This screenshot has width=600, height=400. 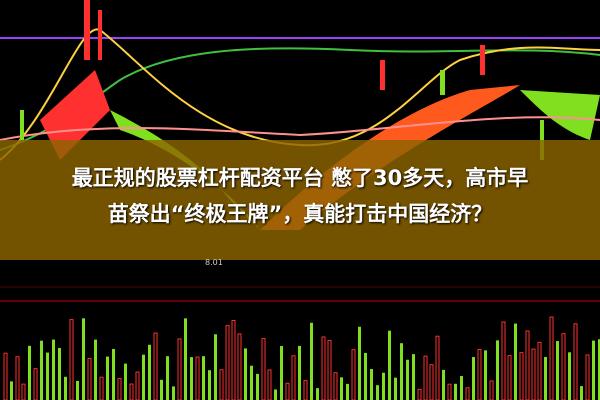 What do you see at coordinates (300, 214) in the screenshot?
I see `headline-line-2: 苗祭出“终极王牌”，真能打击中国经济？` at bounding box center [300, 214].